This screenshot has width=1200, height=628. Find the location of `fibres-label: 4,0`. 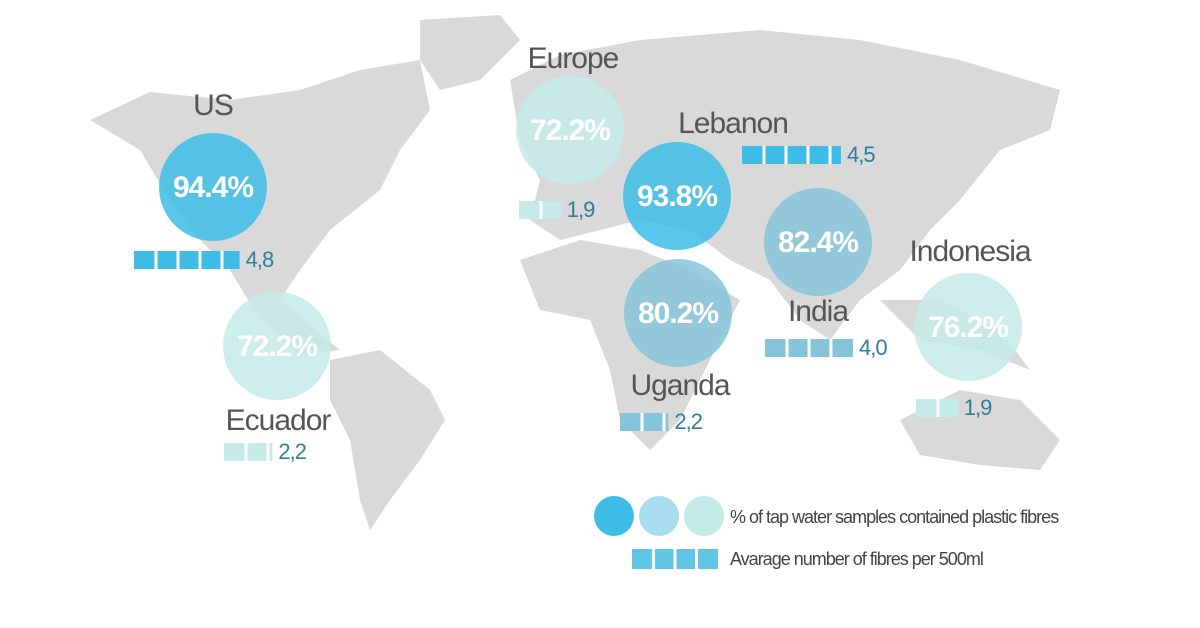

fibres-label: 4,0 is located at coordinates (873, 347).